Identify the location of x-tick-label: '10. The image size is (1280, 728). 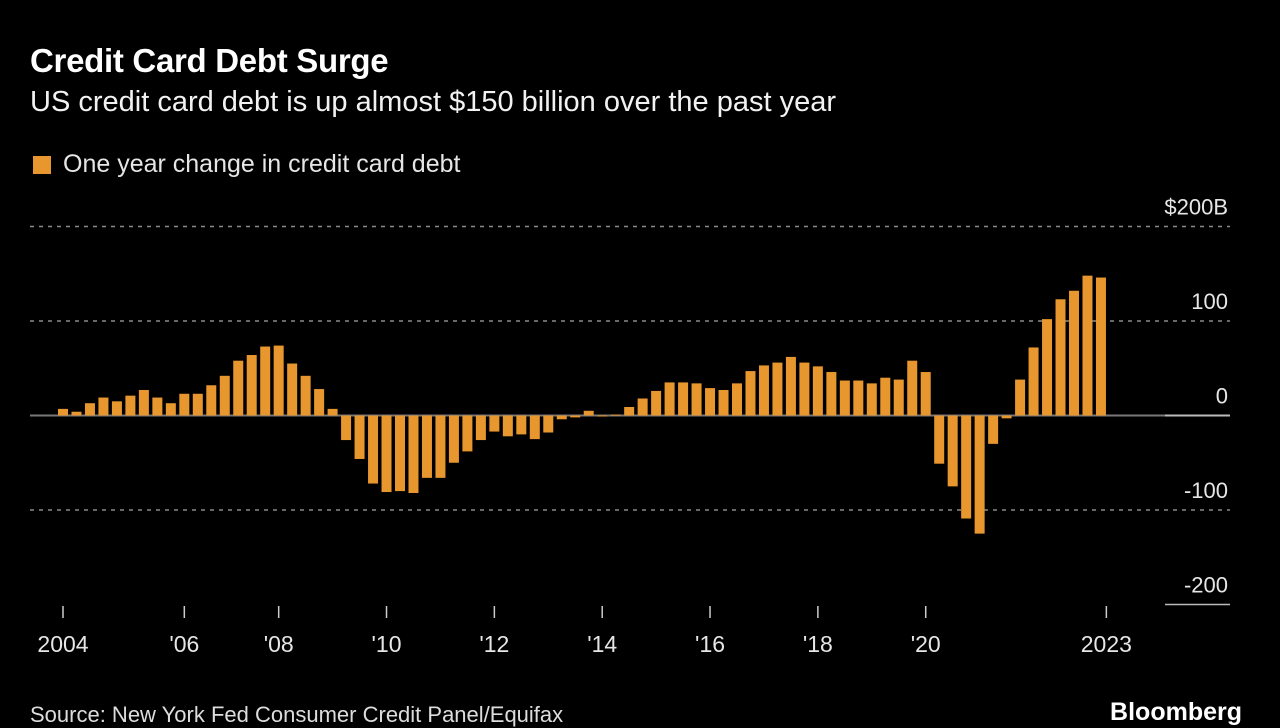
(387, 644).